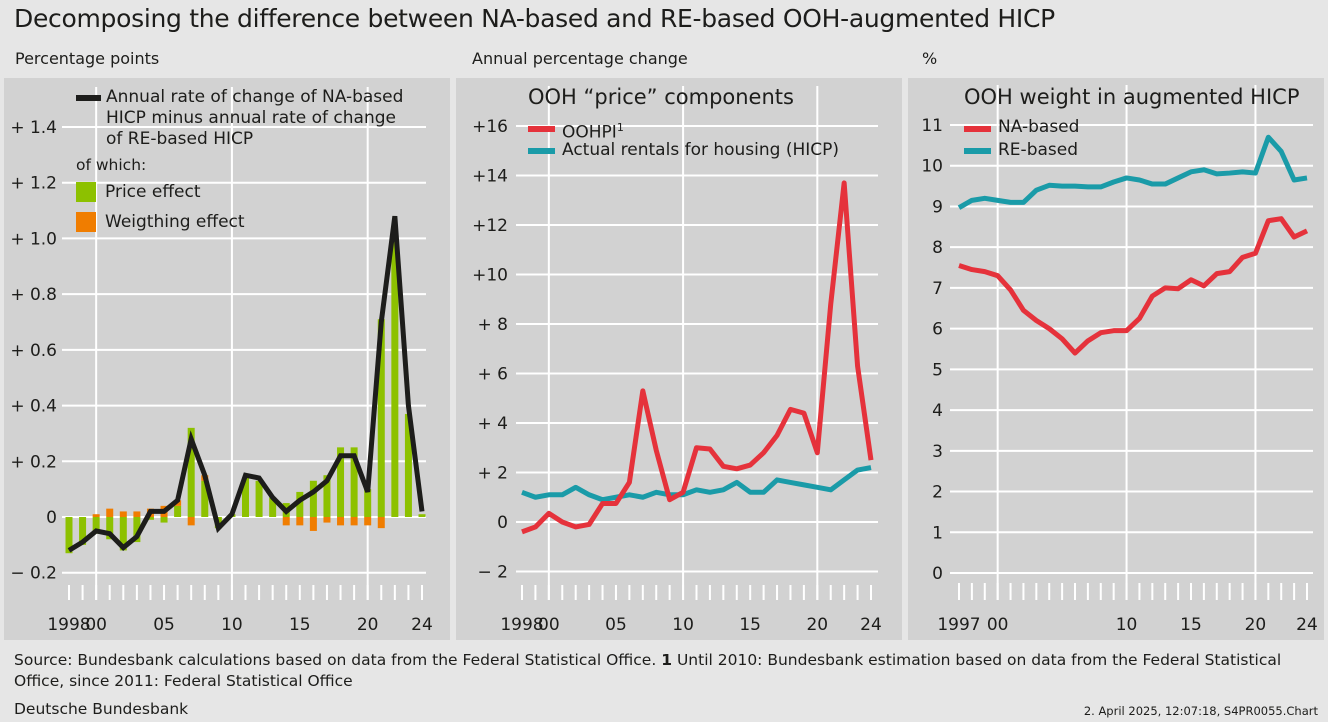  What do you see at coordinates (33, 351) in the screenshot?
I see `y-tick-label: + 0.6` at bounding box center [33, 351].